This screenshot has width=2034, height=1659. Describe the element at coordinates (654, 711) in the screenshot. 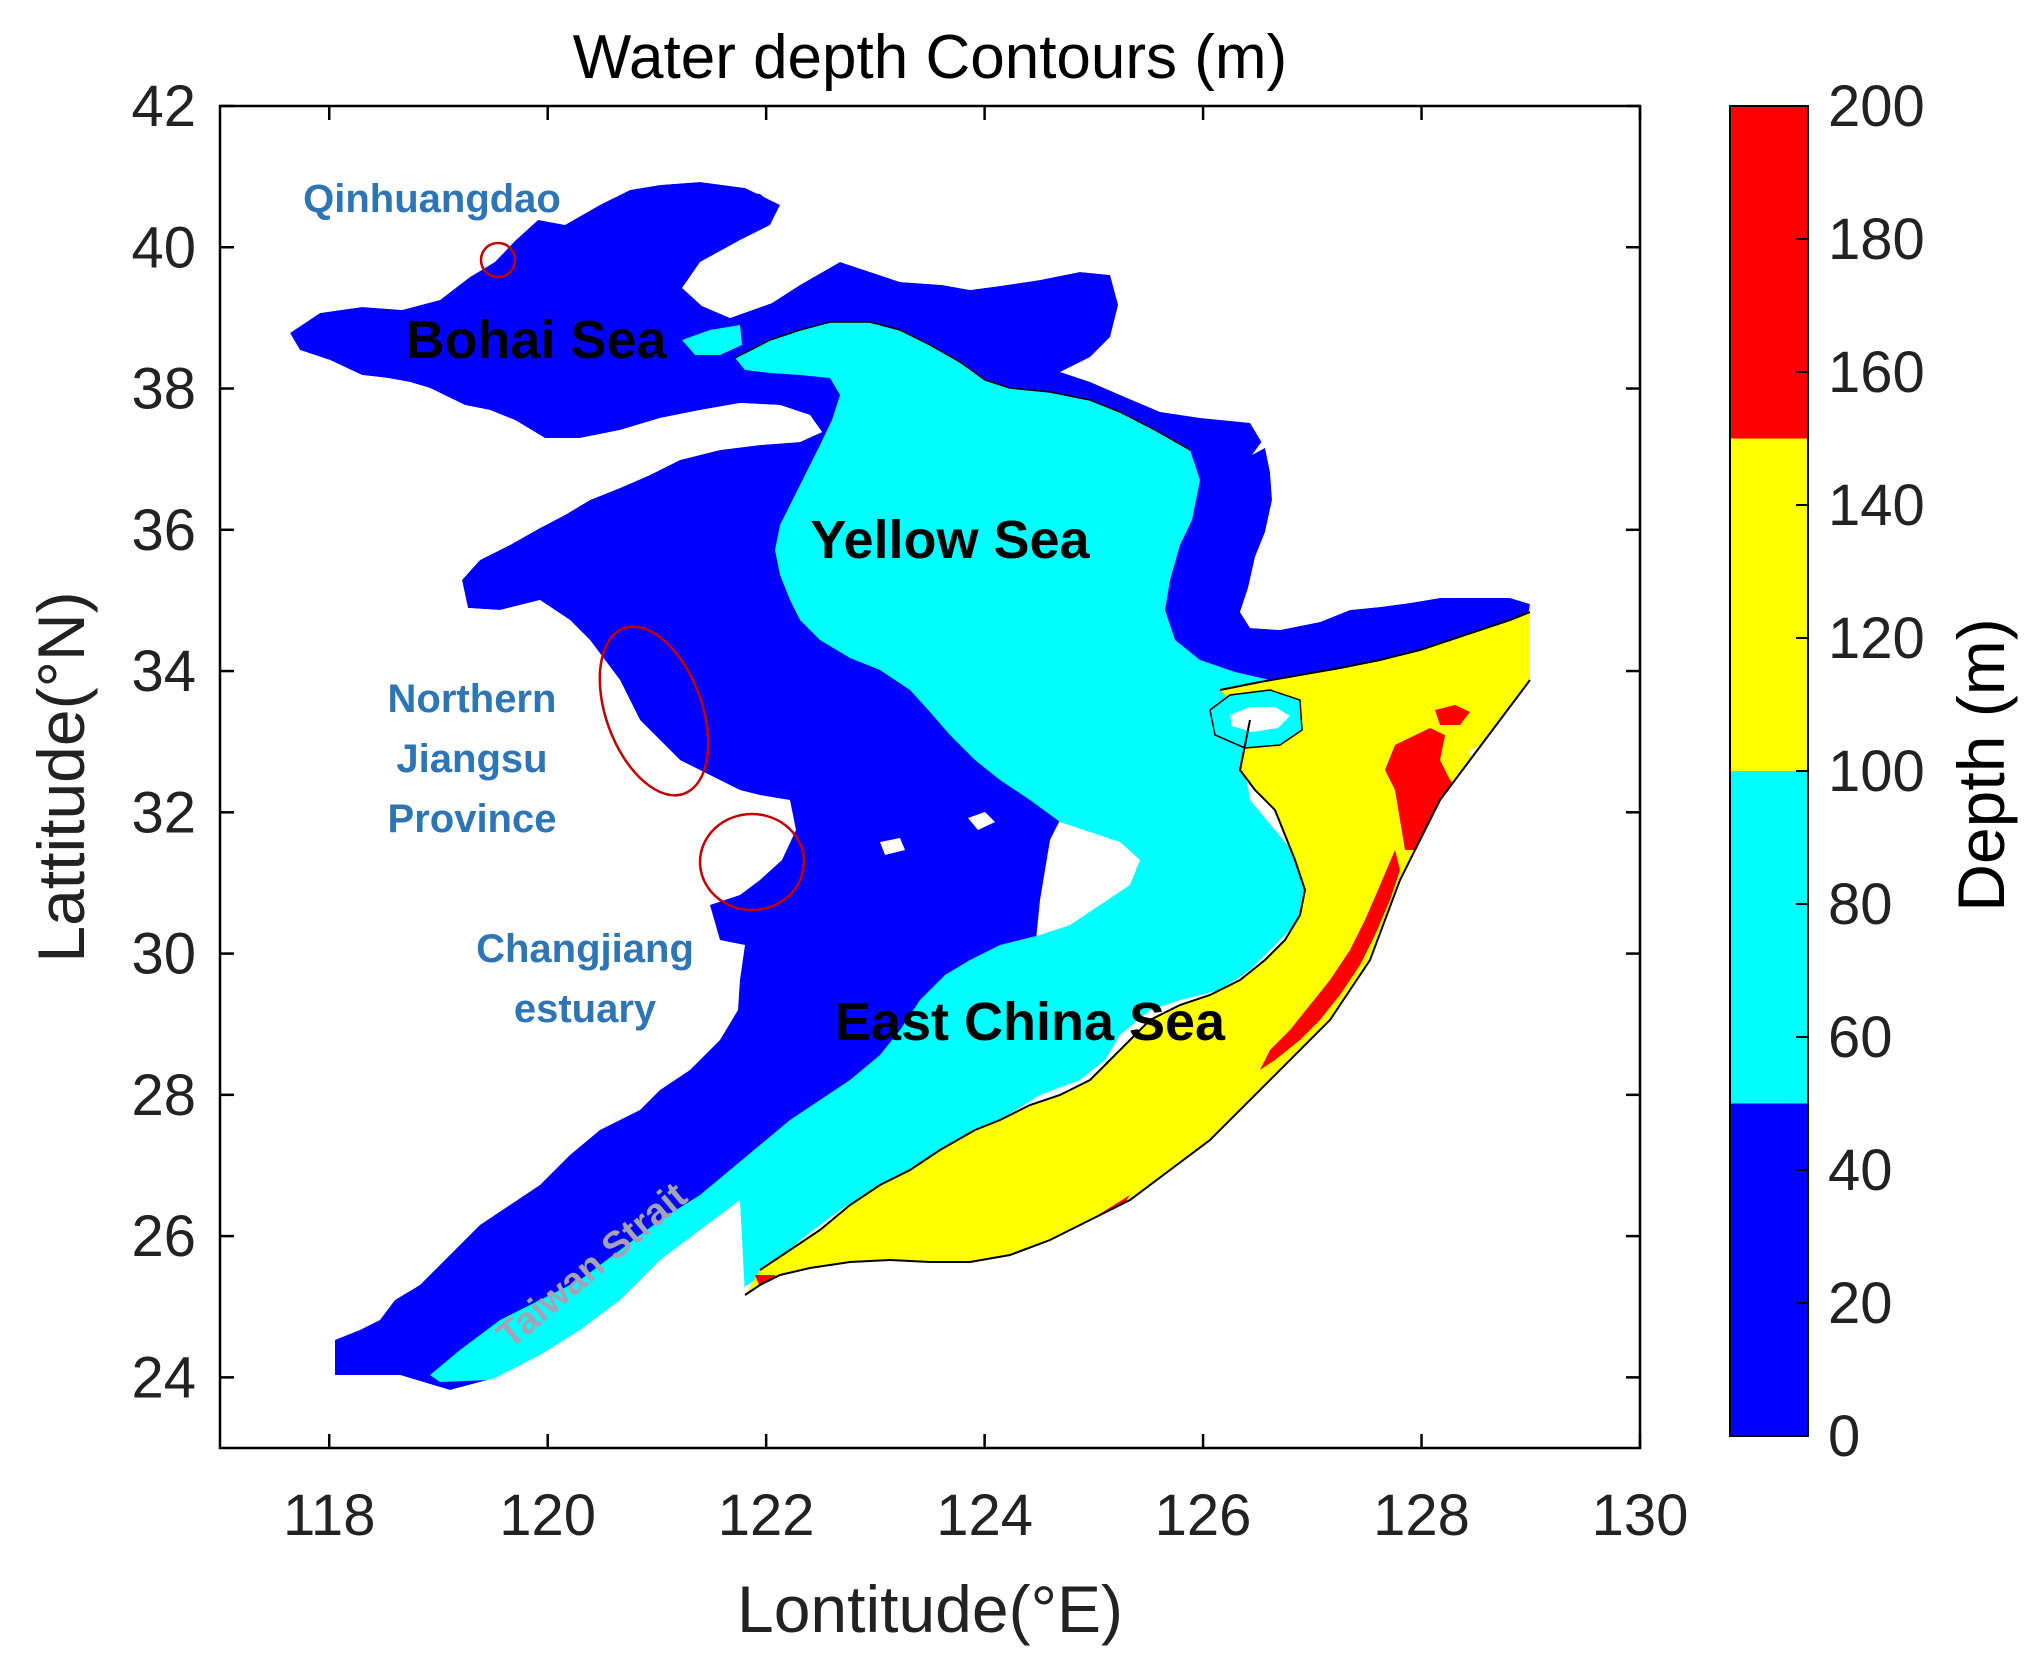

I see `jiangsu-ellipse` at that location.